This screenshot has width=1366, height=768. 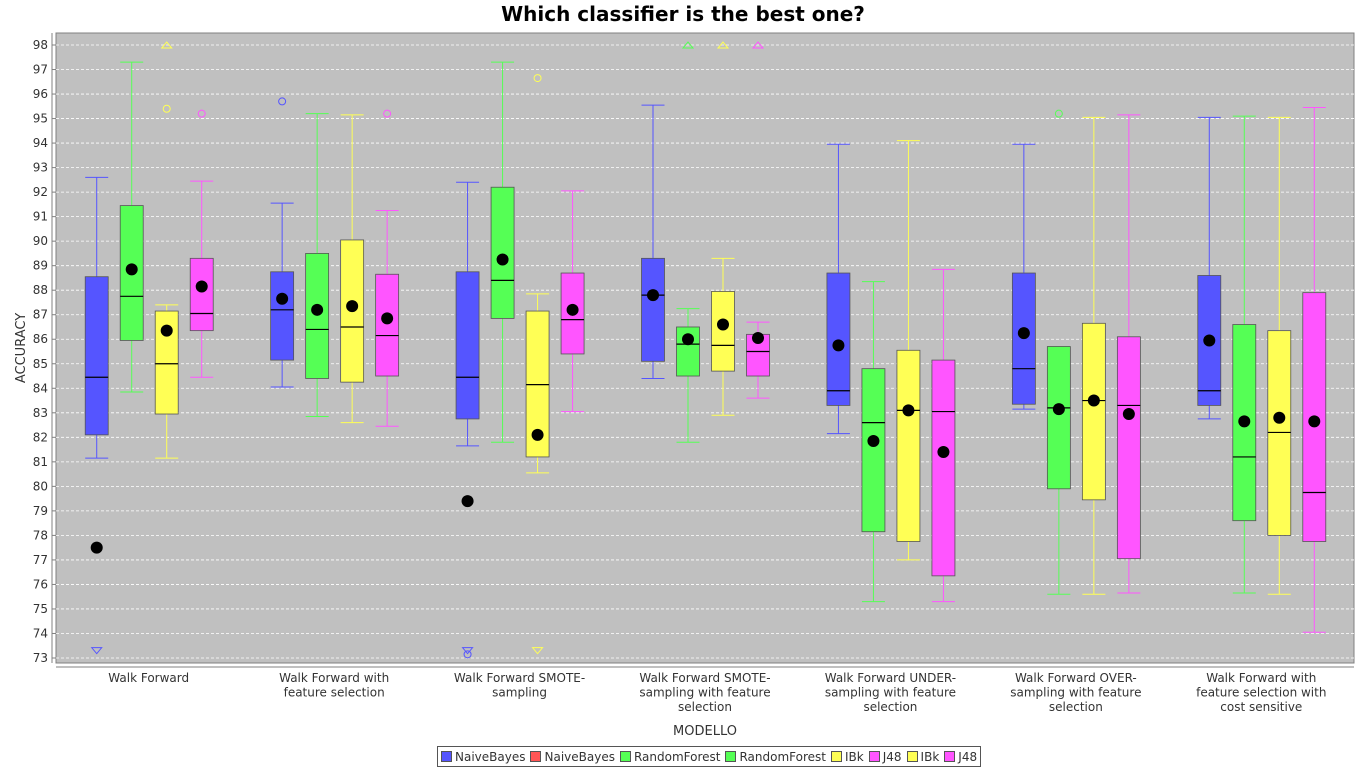 I want to click on y-tick-label: 78, so click(x=40, y=535).